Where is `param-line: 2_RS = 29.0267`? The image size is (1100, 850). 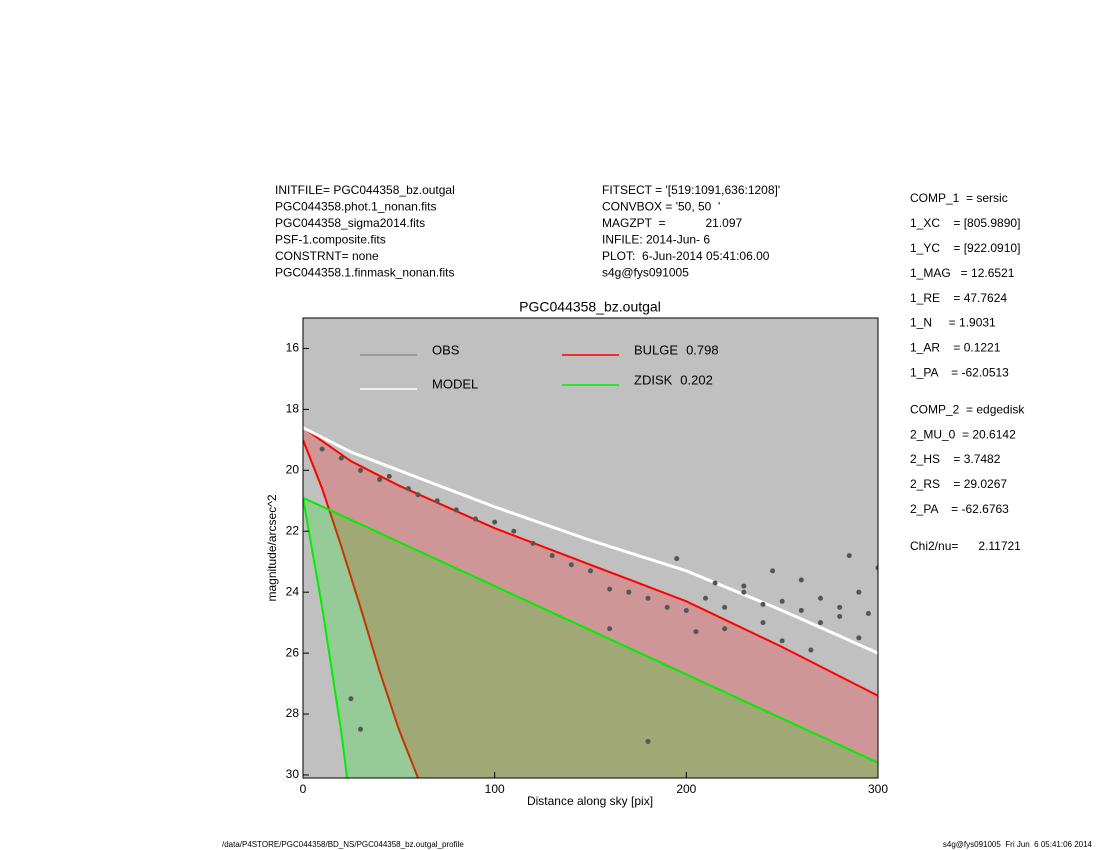
param-line: 2_RS = 29.0267 is located at coordinates (958, 484).